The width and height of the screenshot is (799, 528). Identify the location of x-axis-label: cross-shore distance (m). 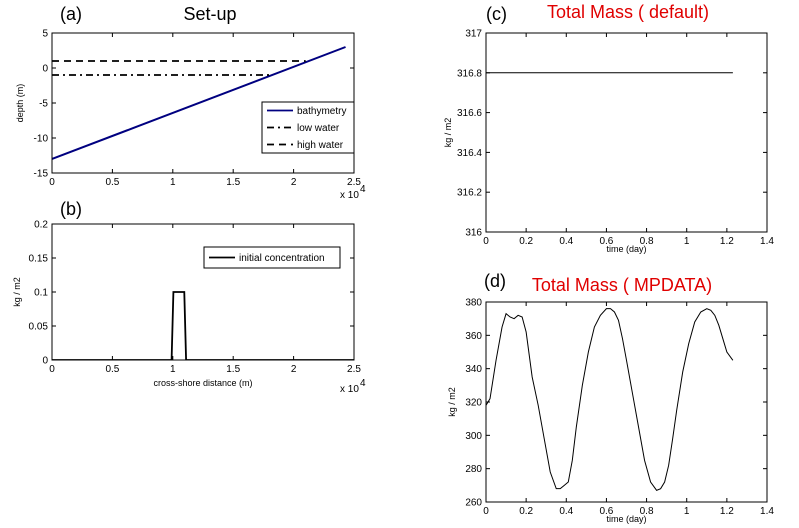
(202, 383).